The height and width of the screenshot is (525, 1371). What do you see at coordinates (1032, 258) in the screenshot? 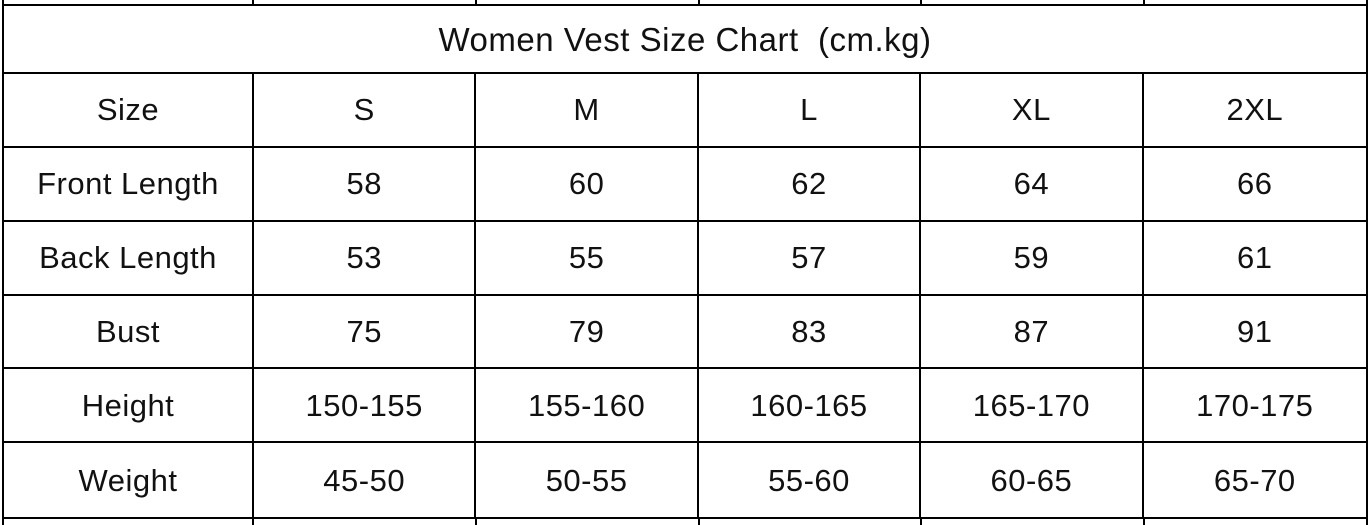
I see `value-cell: 59` at bounding box center [1032, 258].